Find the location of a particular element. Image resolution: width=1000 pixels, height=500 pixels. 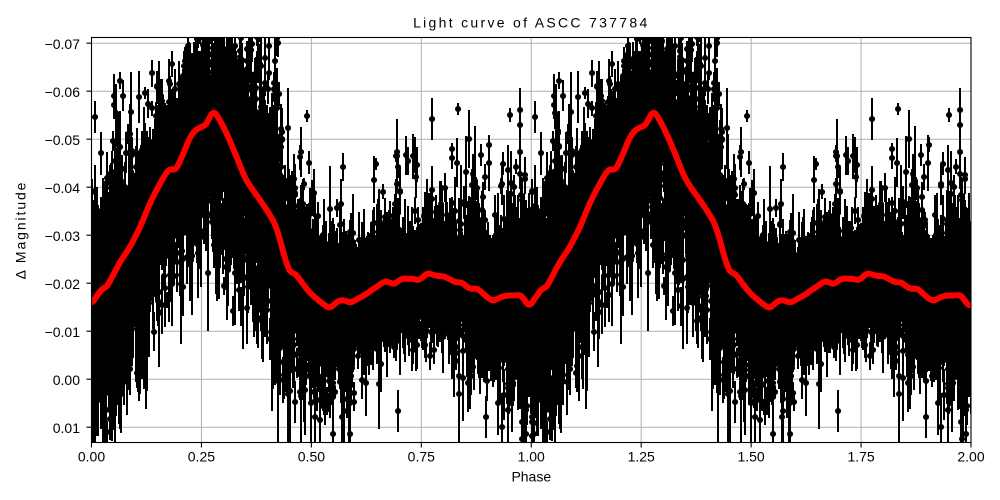

svg-text: Δ Magnitude is located at coordinates (21, 230).